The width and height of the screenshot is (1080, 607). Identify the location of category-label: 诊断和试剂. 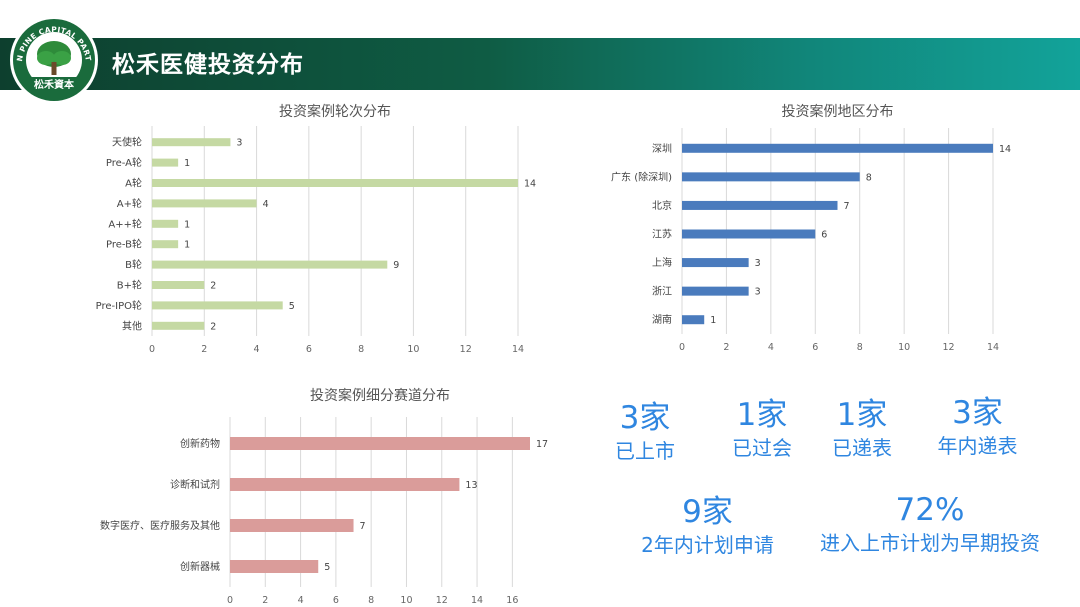
(195, 484).